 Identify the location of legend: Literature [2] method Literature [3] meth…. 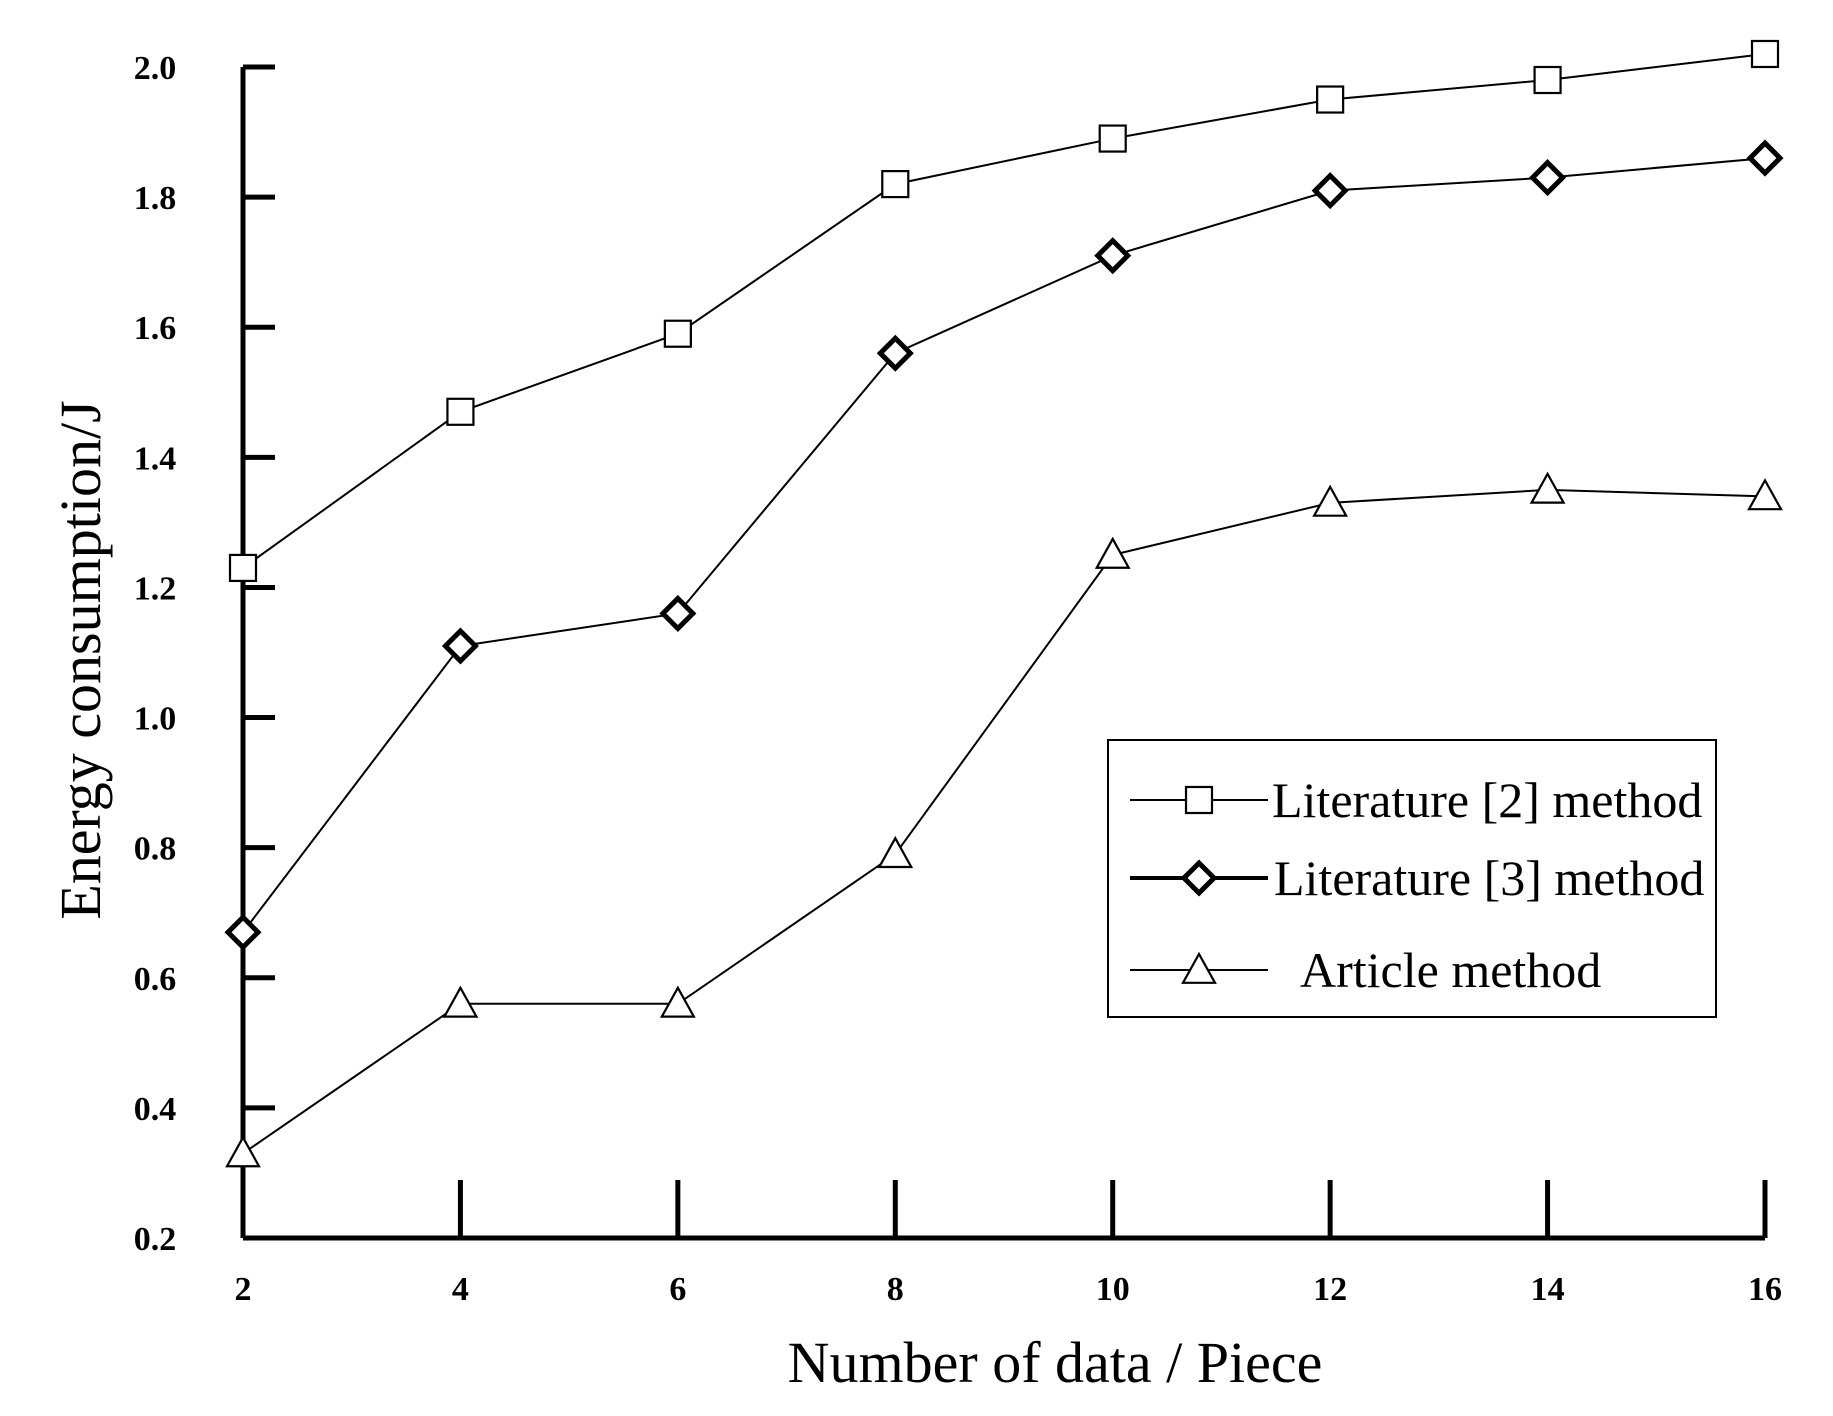
(1412, 878).